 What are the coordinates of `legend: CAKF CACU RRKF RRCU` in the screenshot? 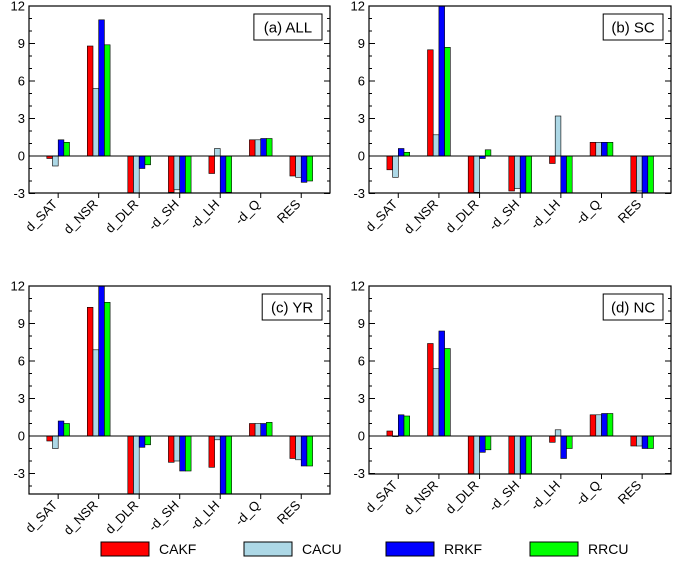 It's located at (364, 549).